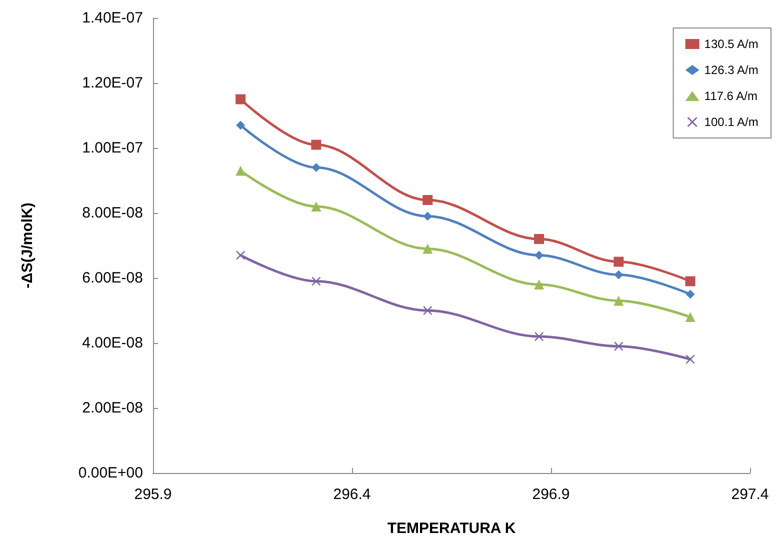 This screenshot has height=548, width=781. What do you see at coordinates (731, 44) in the screenshot?
I see `legend-label: 130.5 A/m` at bounding box center [731, 44].